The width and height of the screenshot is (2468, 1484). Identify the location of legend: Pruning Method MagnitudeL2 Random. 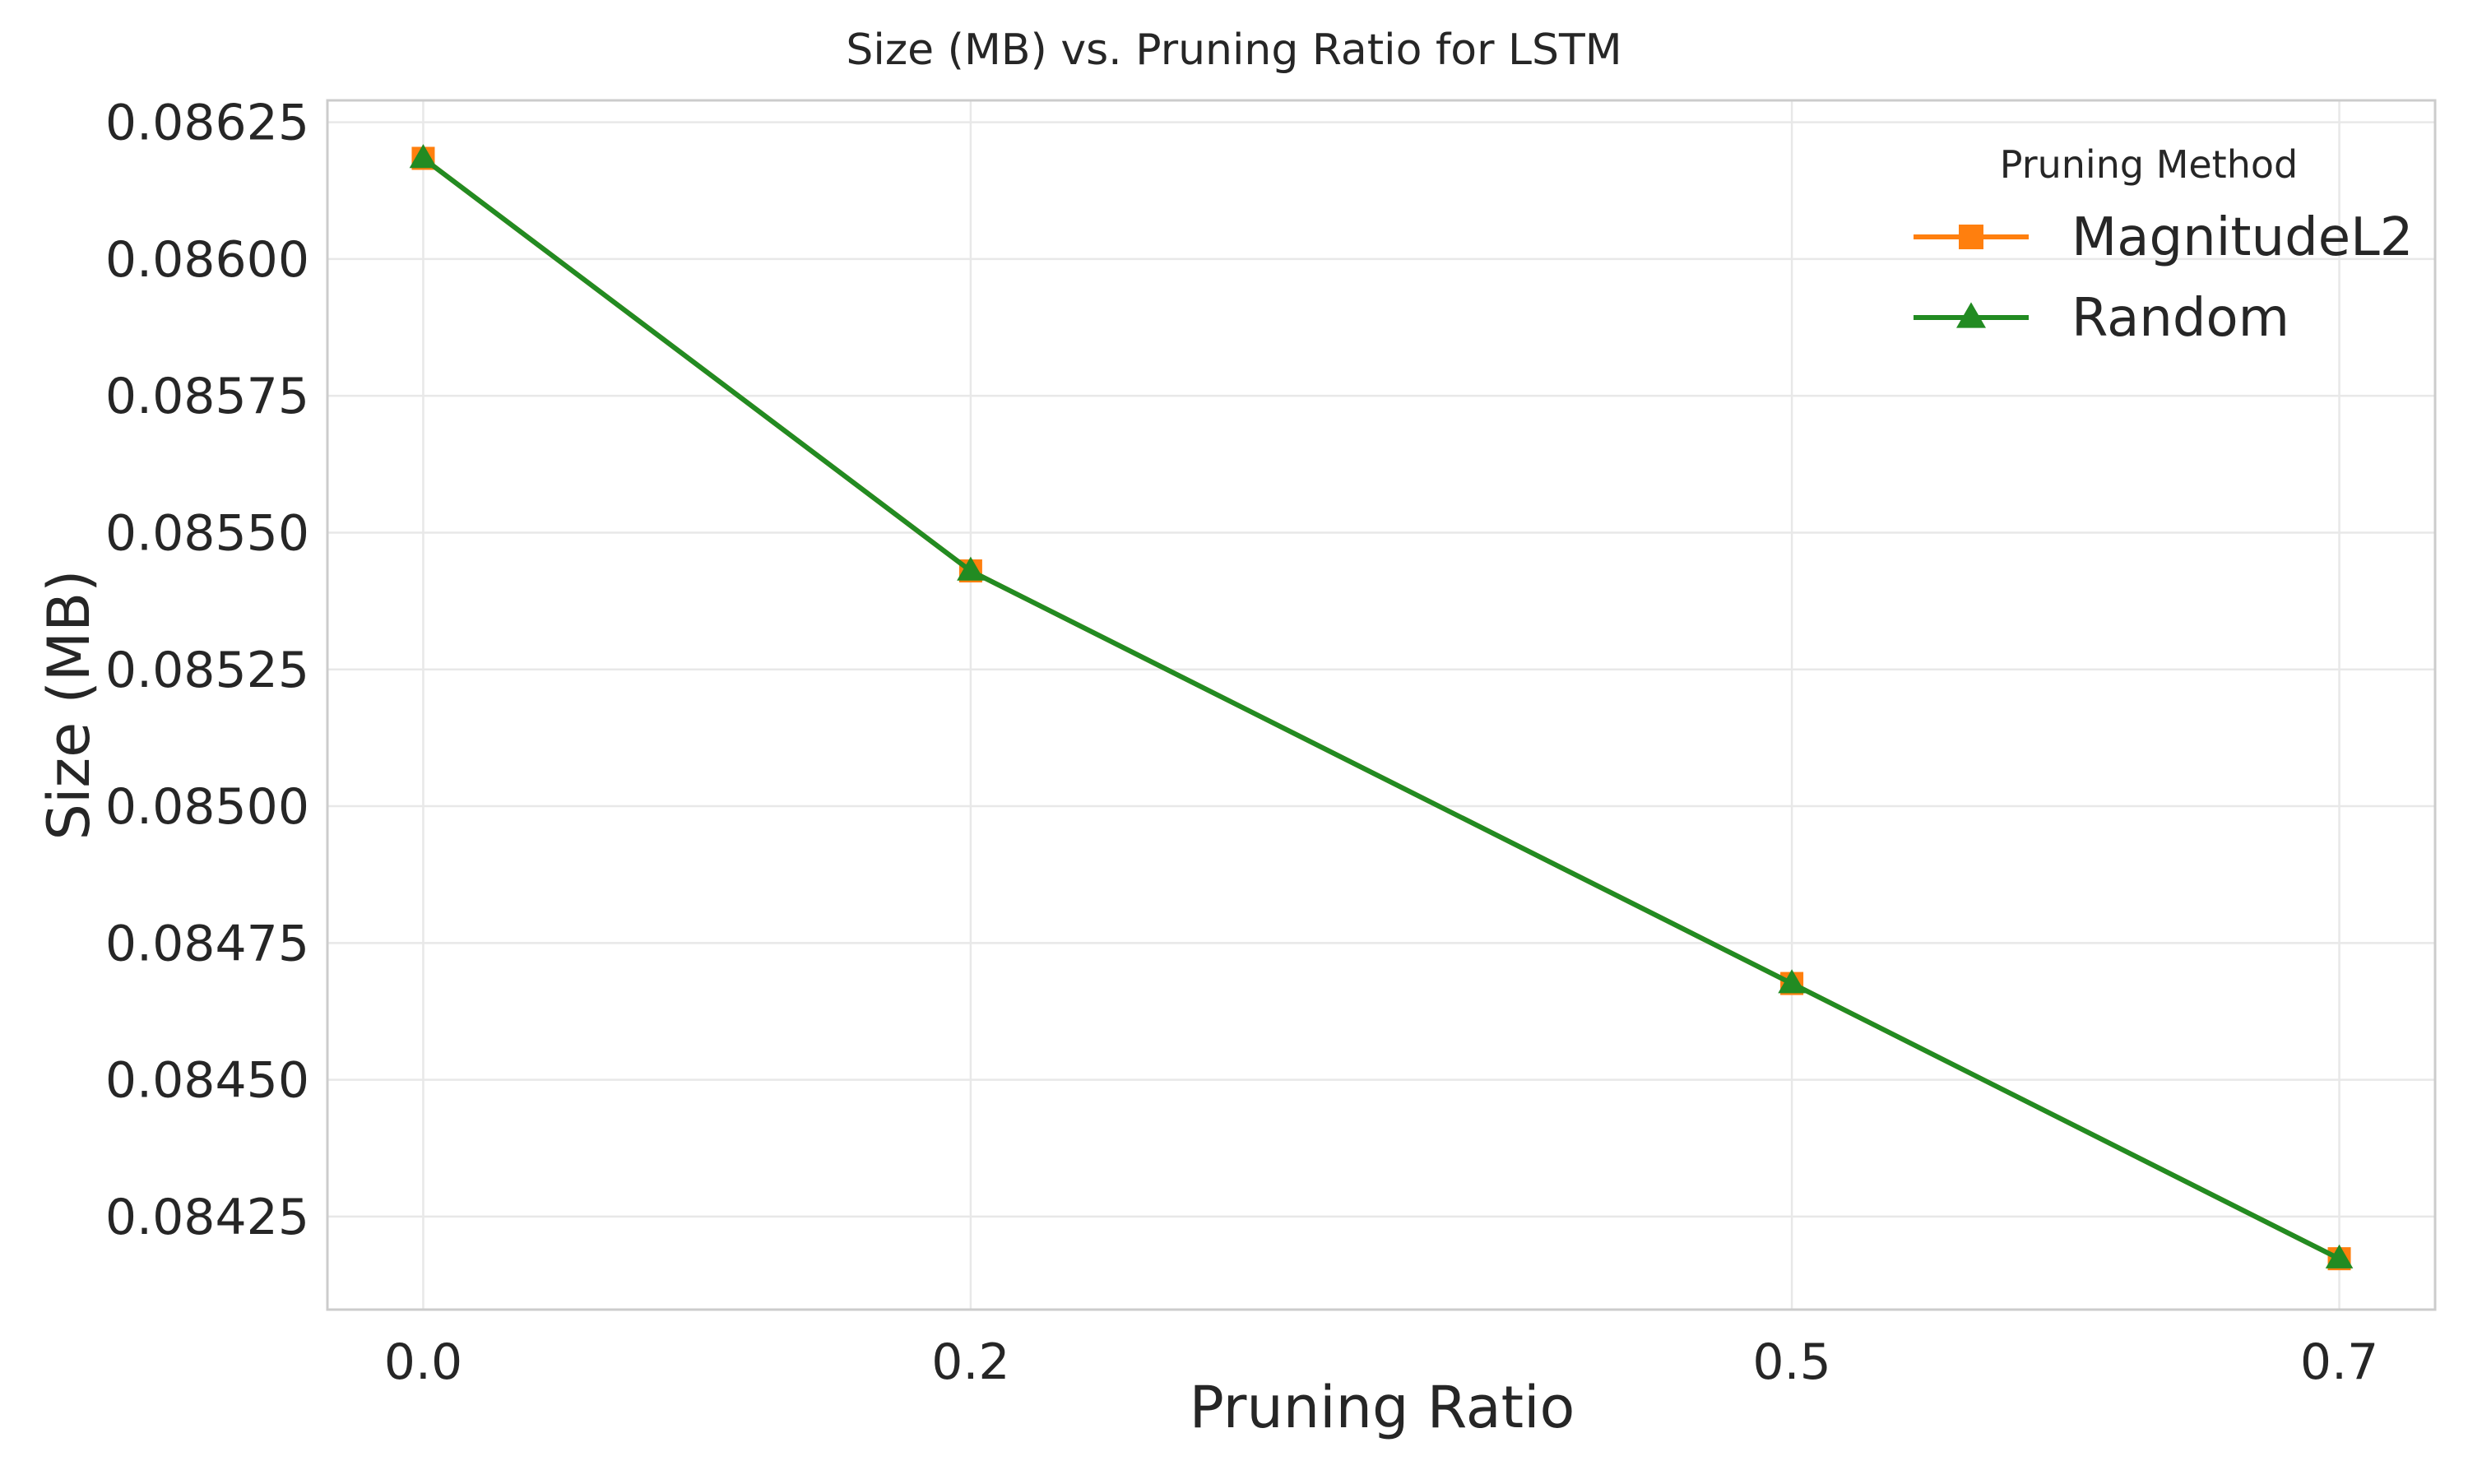
(2163, 246).